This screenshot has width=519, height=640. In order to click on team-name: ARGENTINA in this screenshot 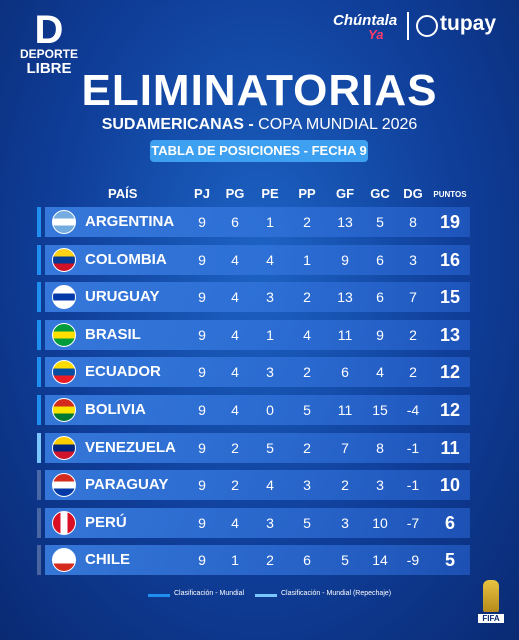, I will do `click(130, 221)`.